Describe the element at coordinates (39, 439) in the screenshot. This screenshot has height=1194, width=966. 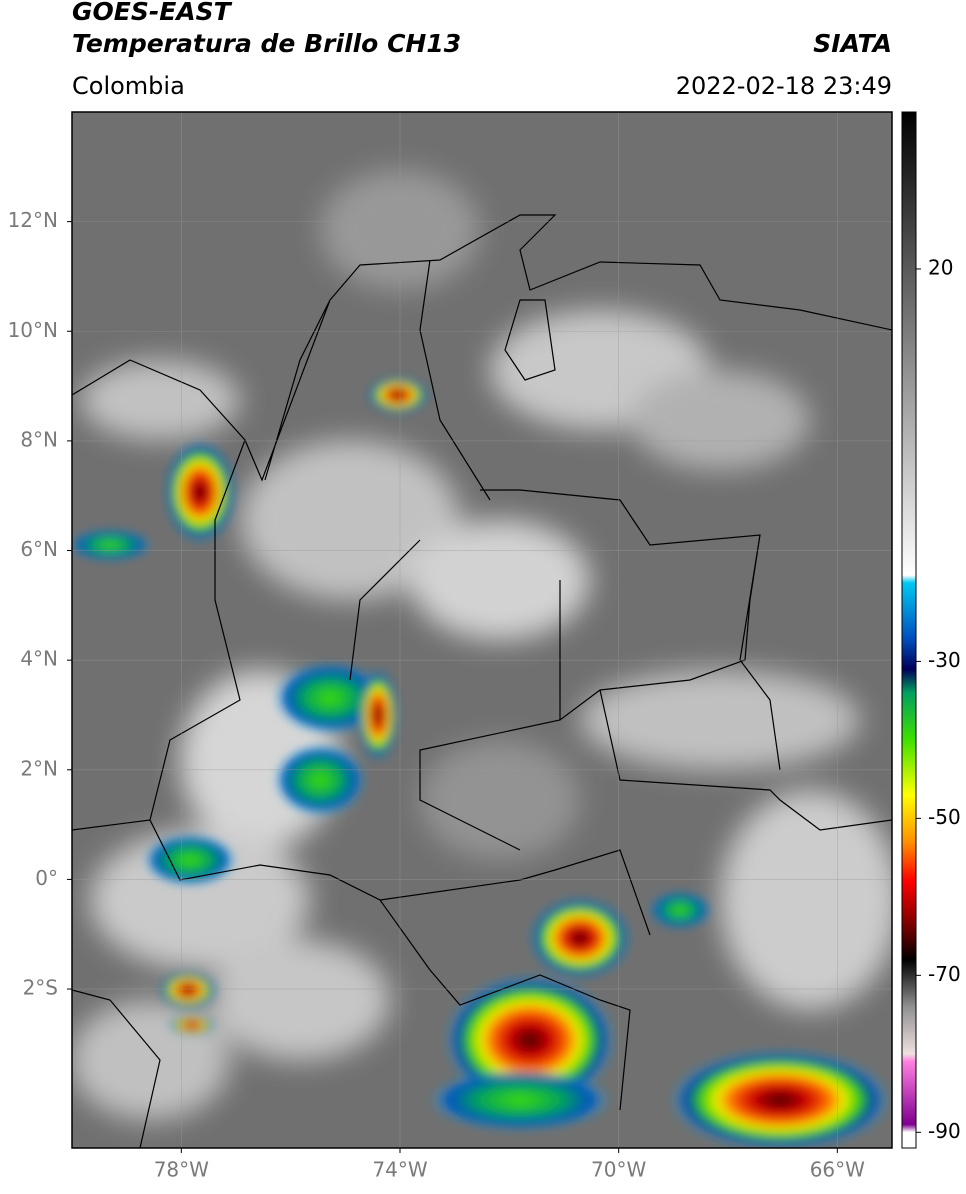
I see `lat-tick-label: 8°N` at that location.